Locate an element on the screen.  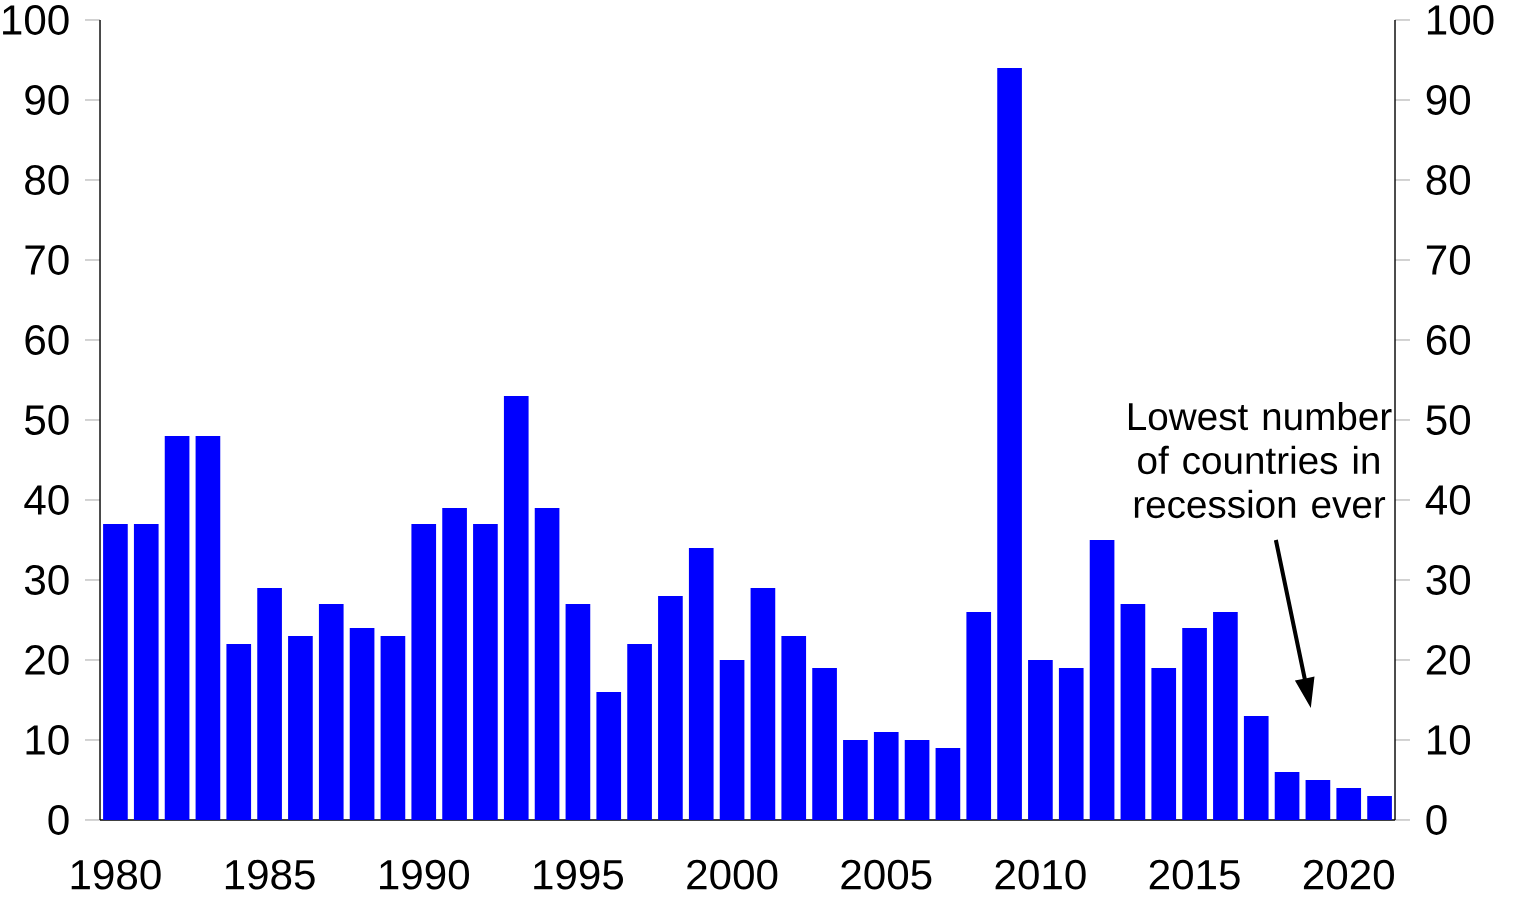
y-tick-label: 60 is located at coordinates (47, 340).